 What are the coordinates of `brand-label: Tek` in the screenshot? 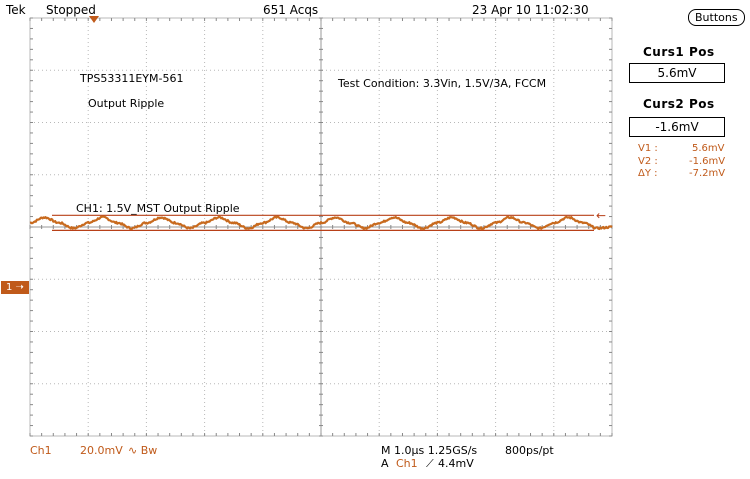 It's located at (16, 10).